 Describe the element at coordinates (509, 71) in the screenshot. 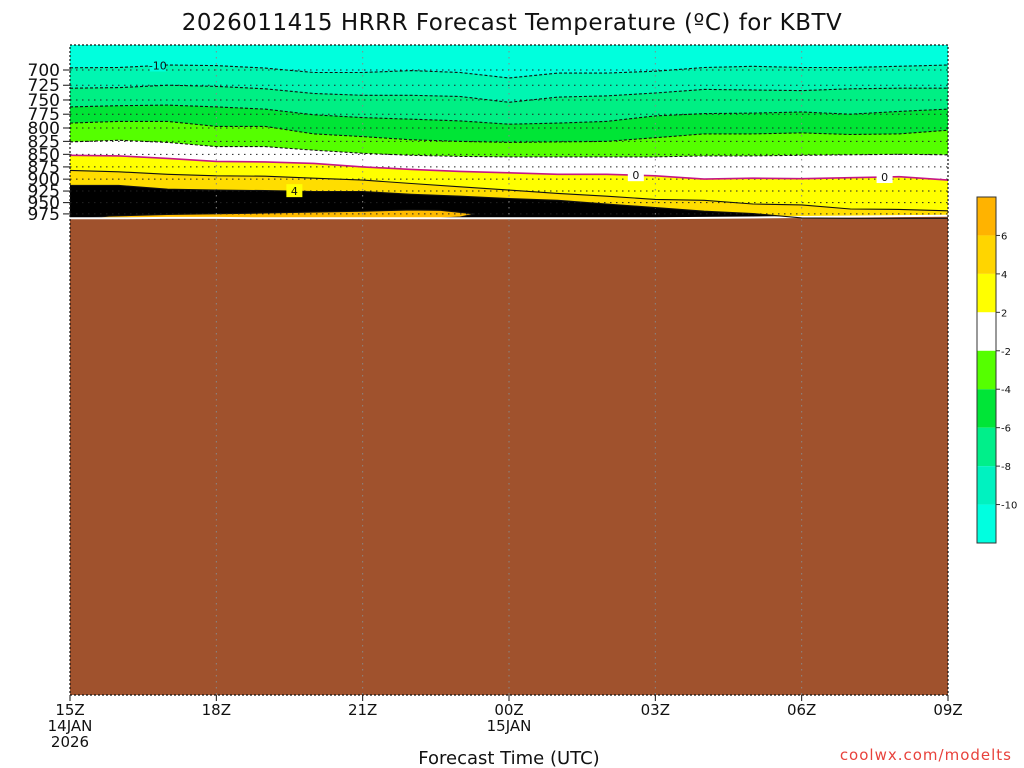

I see `contour-line--10` at that location.